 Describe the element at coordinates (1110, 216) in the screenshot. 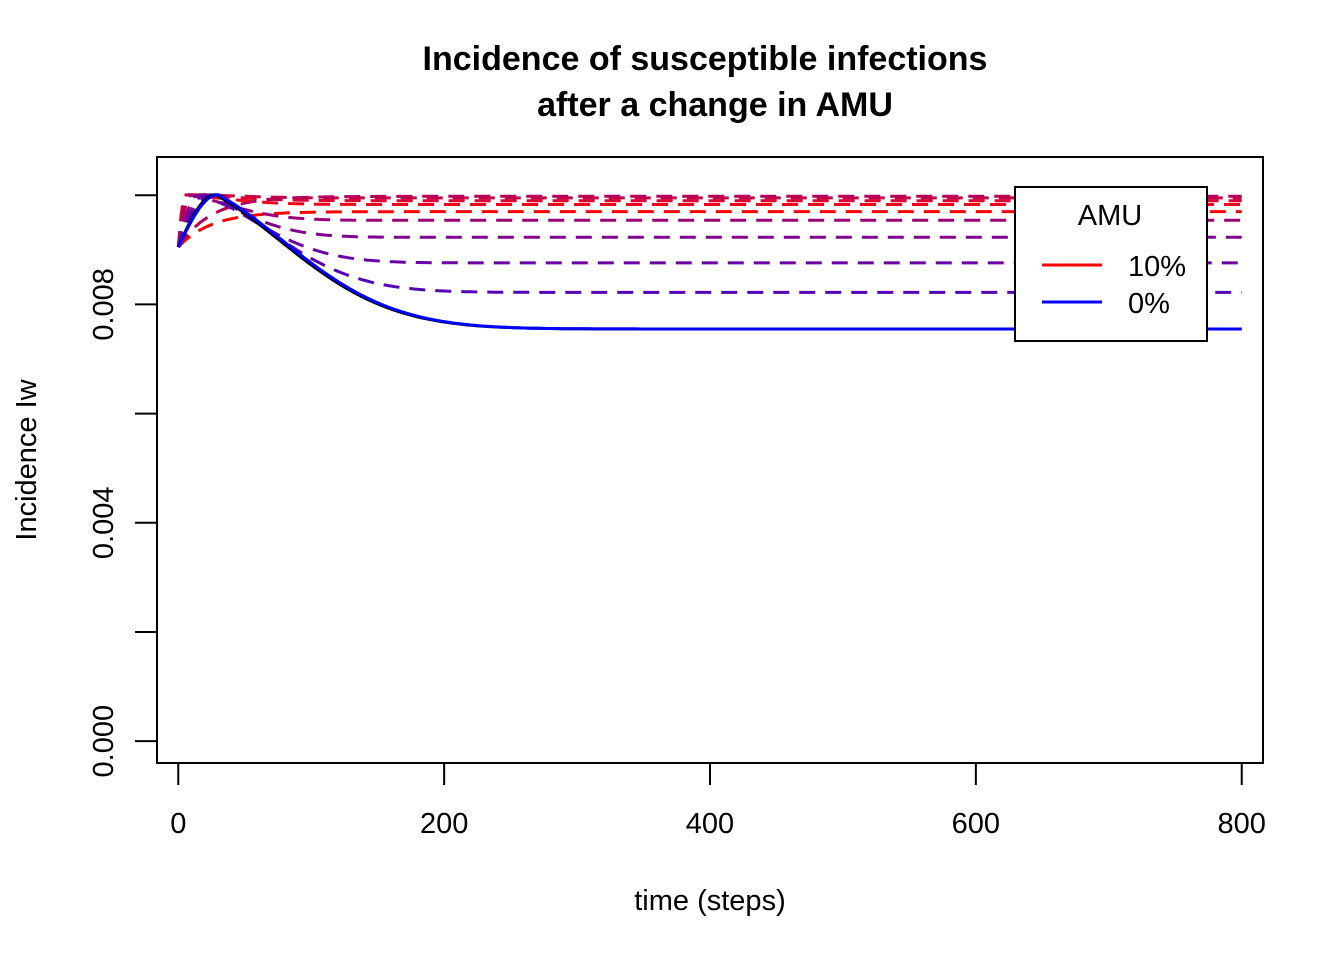

I see `legend-title: AMU` at that location.